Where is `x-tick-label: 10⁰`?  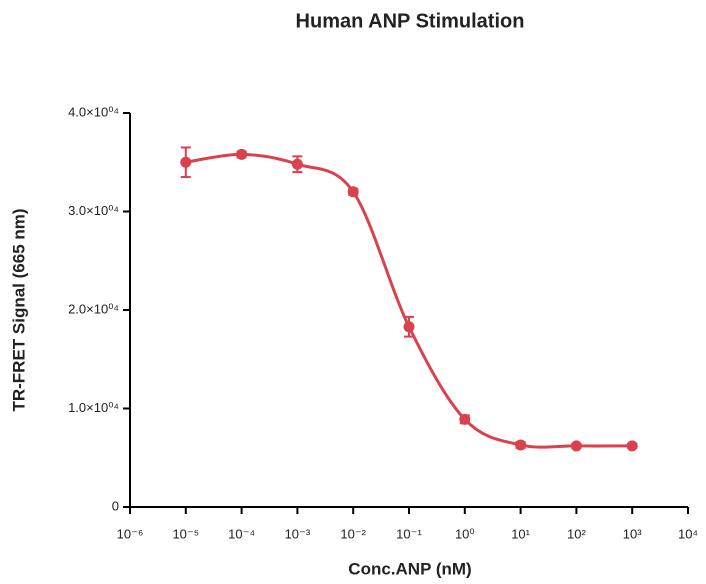 x-tick-label: 10⁰ is located at coordinates (465, 533).